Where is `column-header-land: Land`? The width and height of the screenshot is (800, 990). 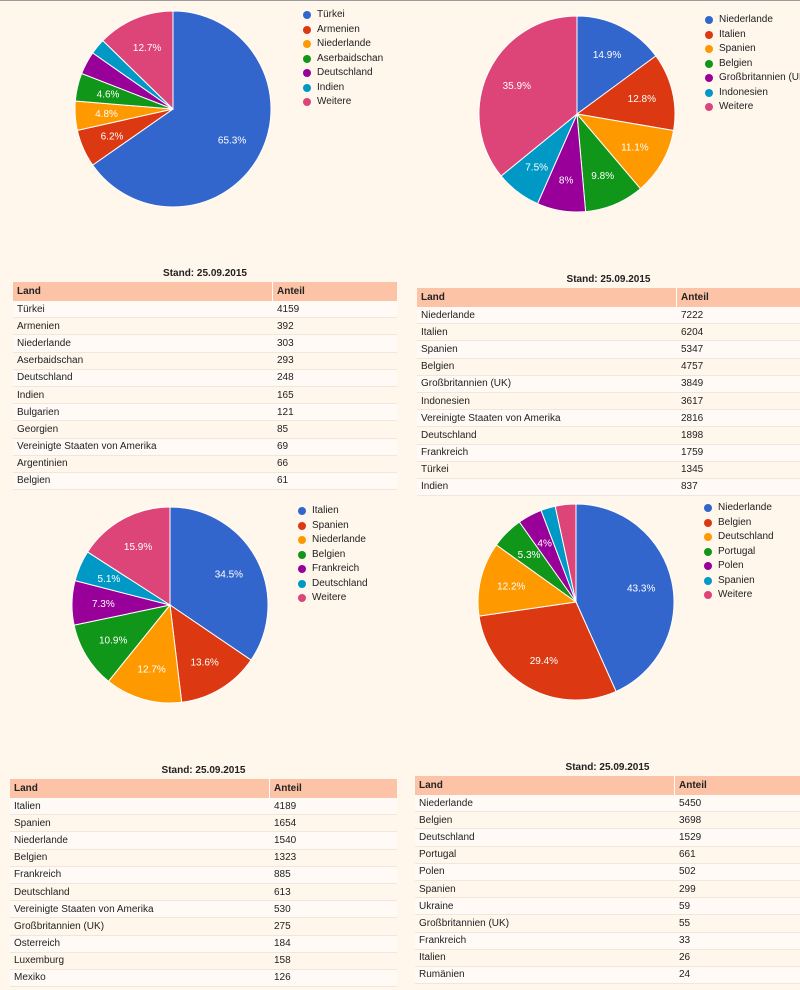
column-header-land: Land is located at coordinates (547, 297).